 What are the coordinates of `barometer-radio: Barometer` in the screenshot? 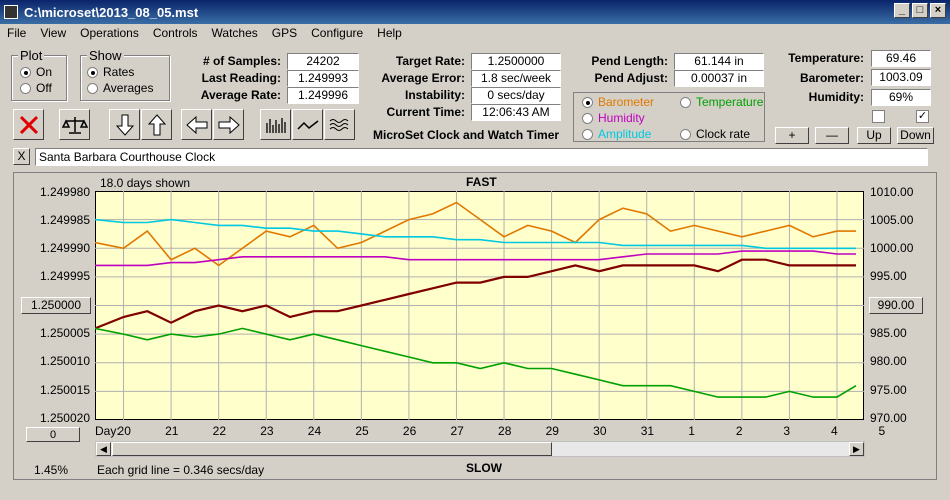 It's located at (618, 102).